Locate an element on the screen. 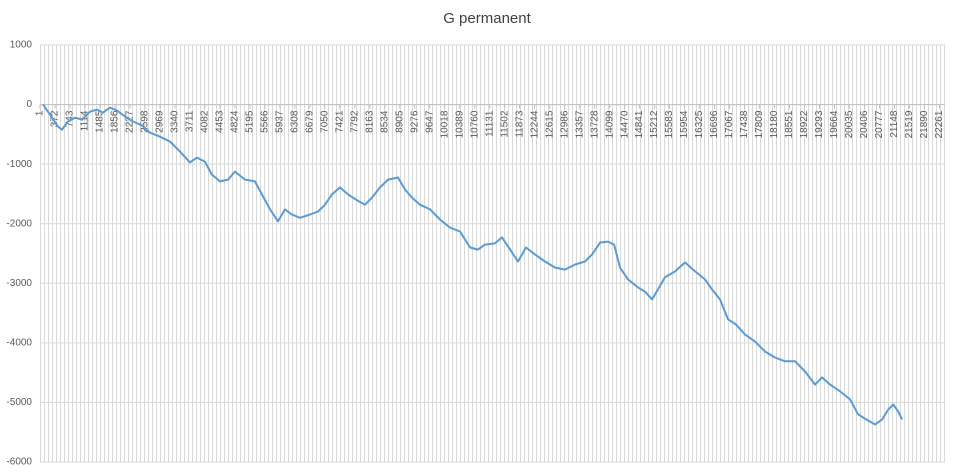  x-tick-label: 11131 is located at coordinates (489, 123).